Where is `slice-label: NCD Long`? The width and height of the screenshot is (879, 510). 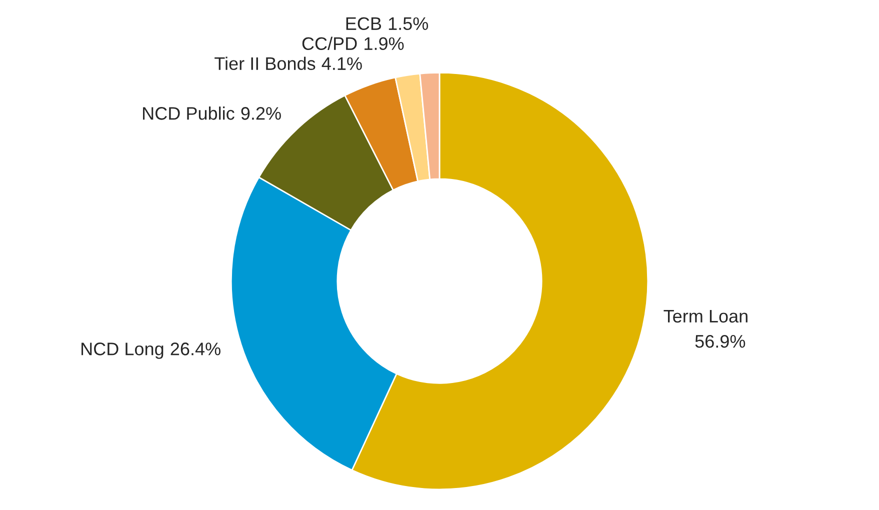
slice-label: NCD Long is located at coordinates (123, 350).